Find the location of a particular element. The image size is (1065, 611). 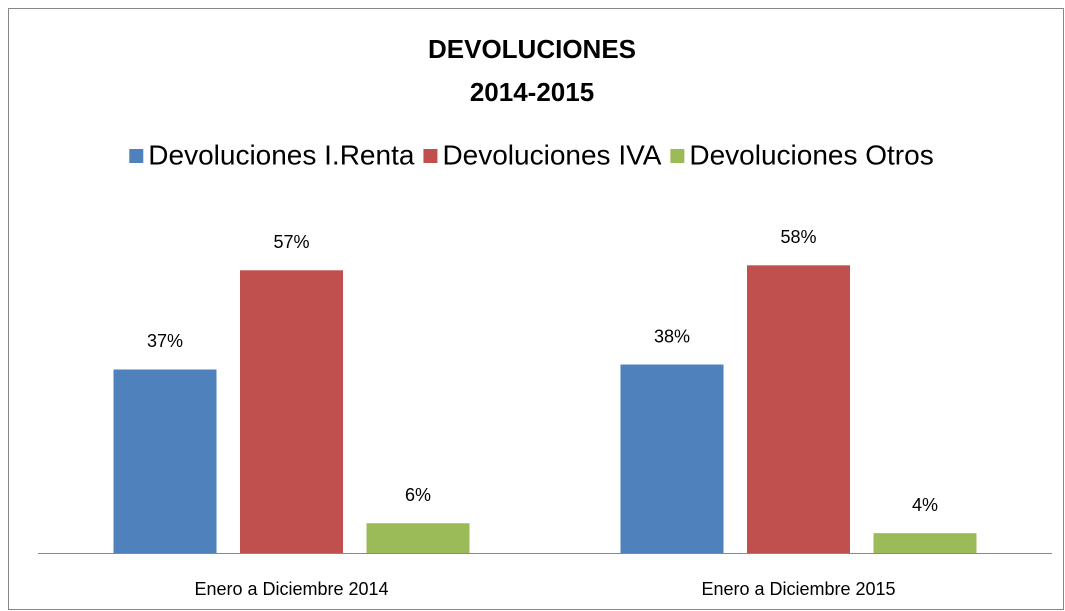

value-label: 6% is located at coordinates (418, 495).